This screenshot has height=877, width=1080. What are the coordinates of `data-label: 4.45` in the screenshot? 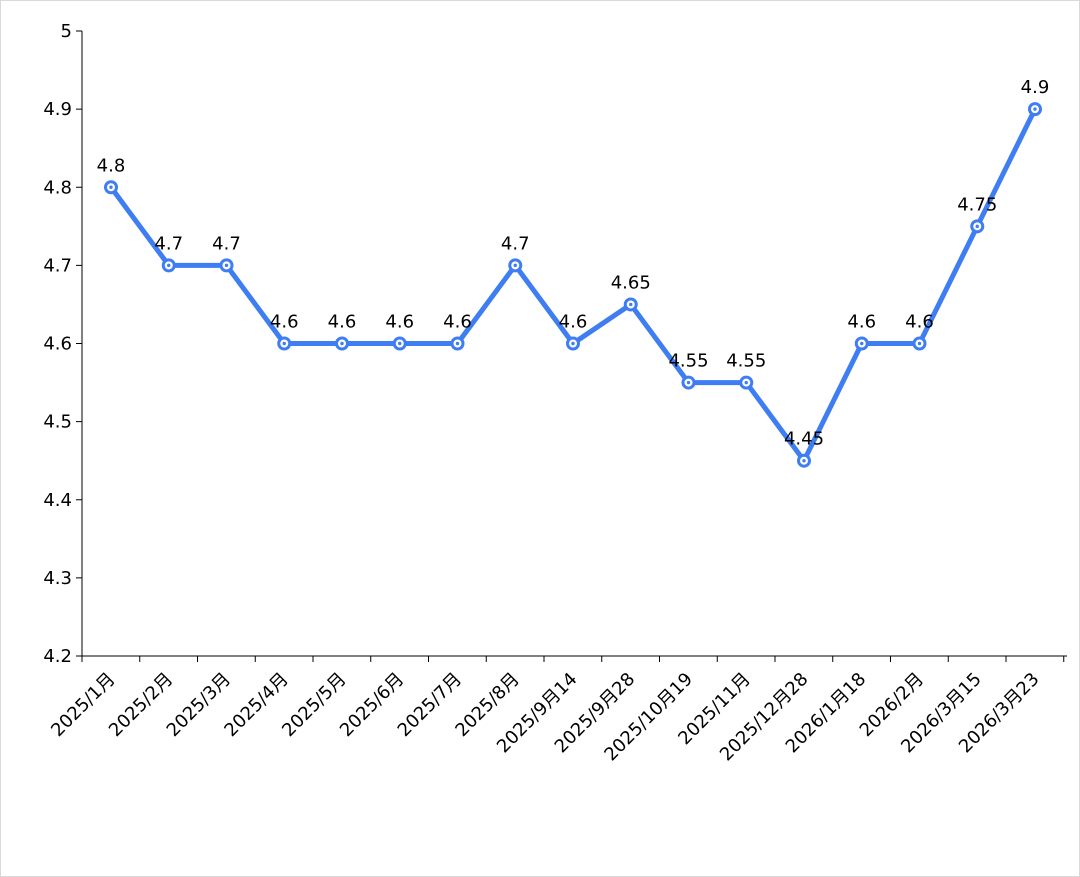 It's located at (804, 439).